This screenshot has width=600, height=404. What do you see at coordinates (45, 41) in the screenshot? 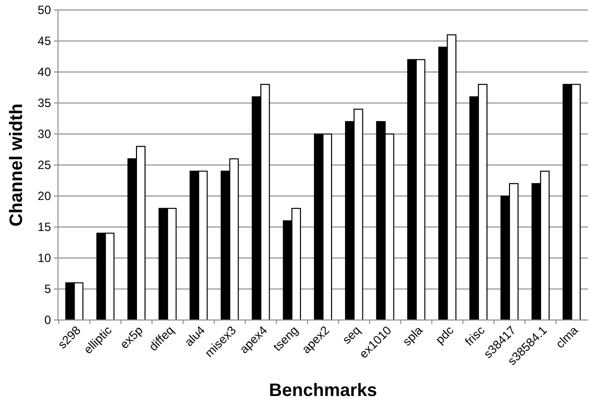
I see `y-tick-label: 45` at bounding box center [45, 41].